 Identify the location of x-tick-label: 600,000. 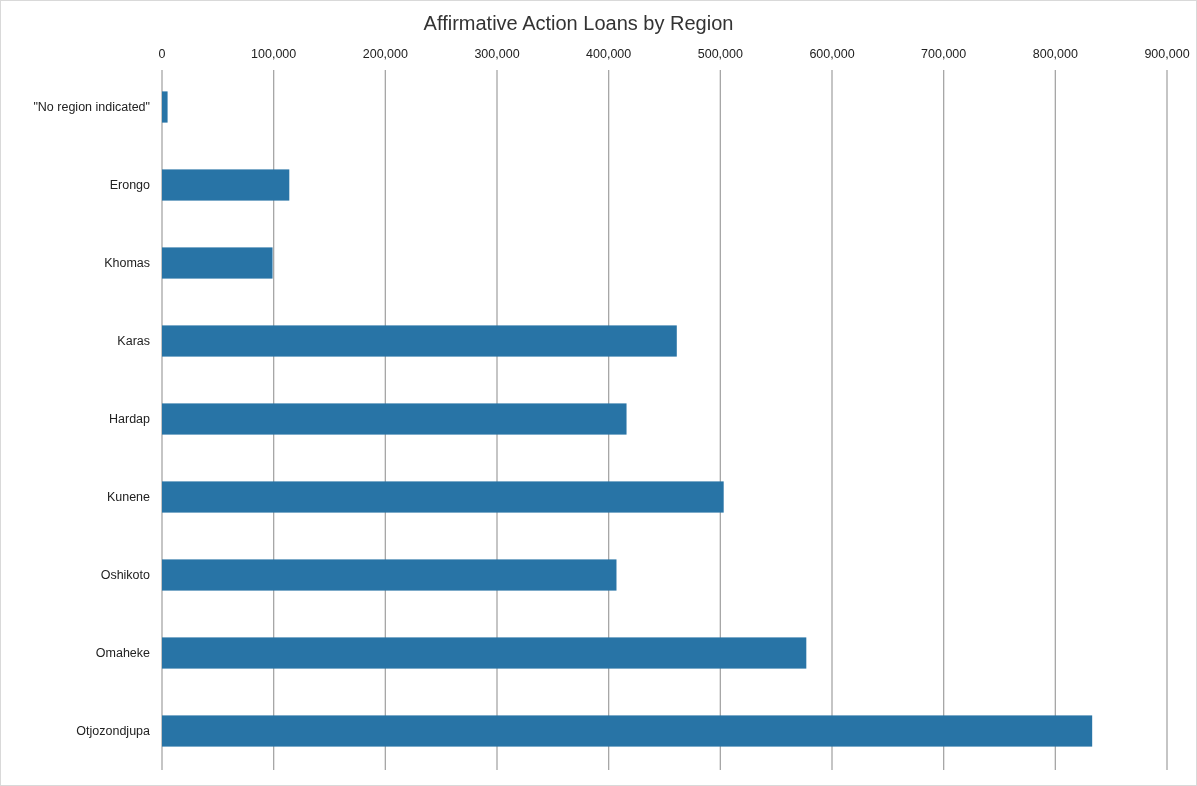
(832, 54).